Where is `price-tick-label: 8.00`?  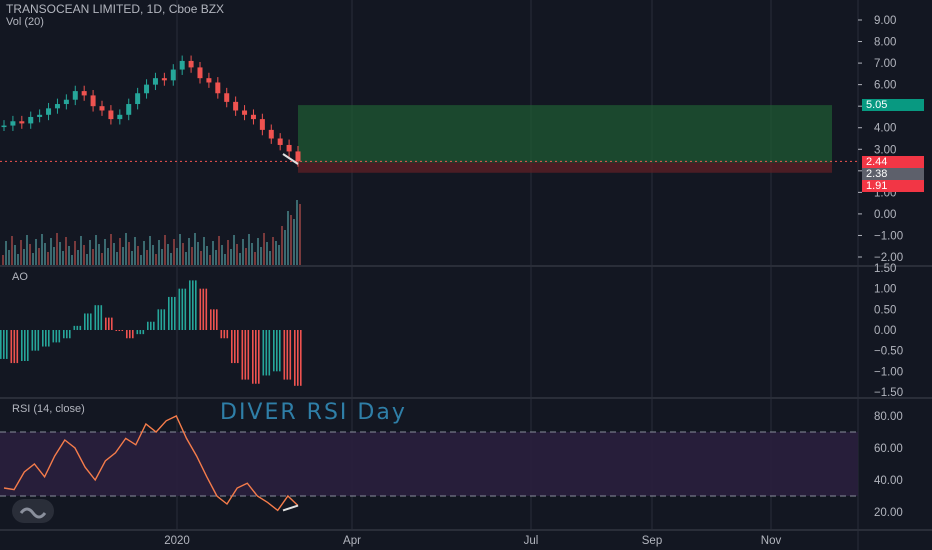
price-tick-label: 8.00 is located at coordinates (885, 43).